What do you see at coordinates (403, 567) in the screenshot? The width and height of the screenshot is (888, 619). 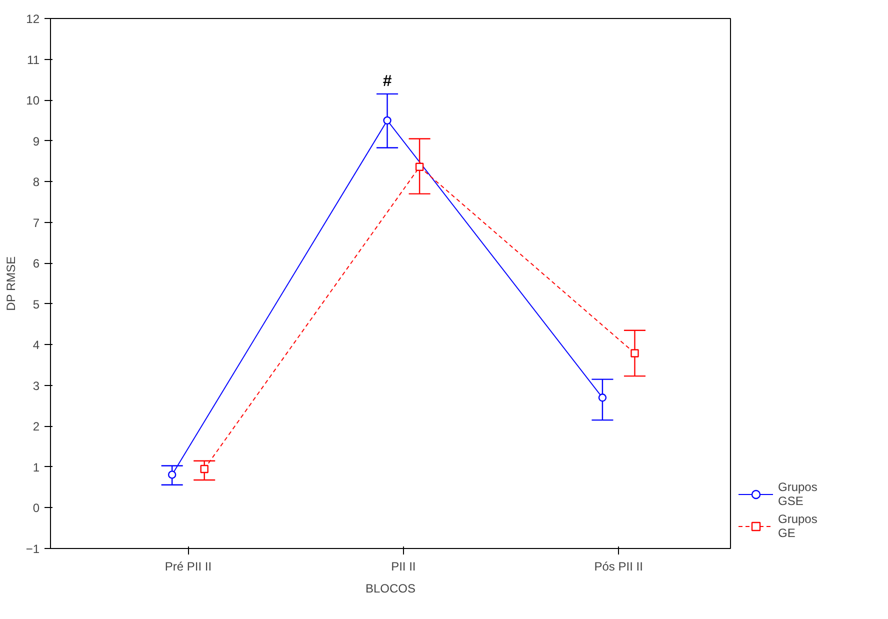 I see `x-tick-label: PII II` at bounding box center [403, 567].